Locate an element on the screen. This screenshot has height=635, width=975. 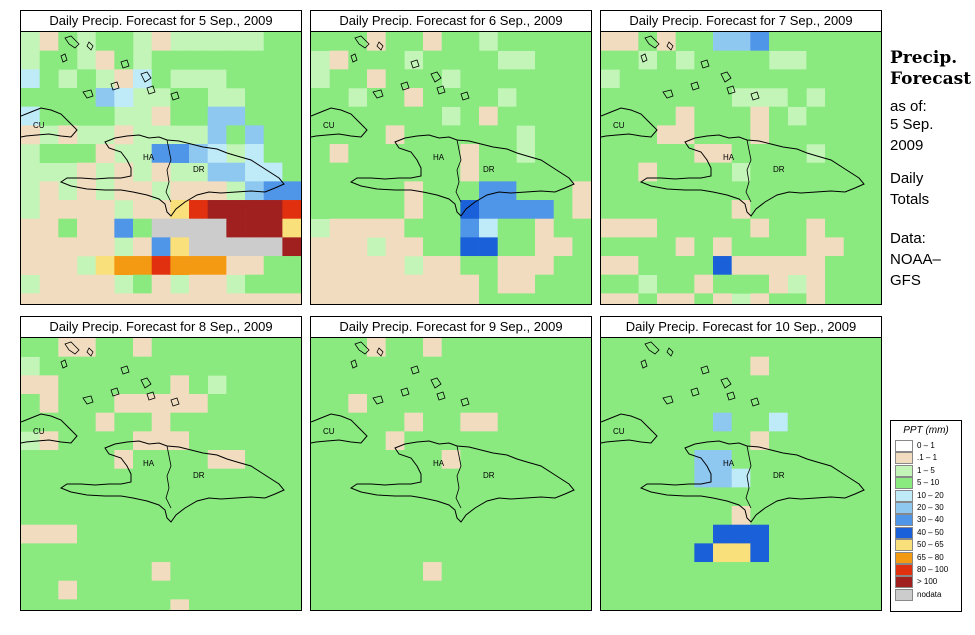
legend-swatch is located at coordinates (904, 557).